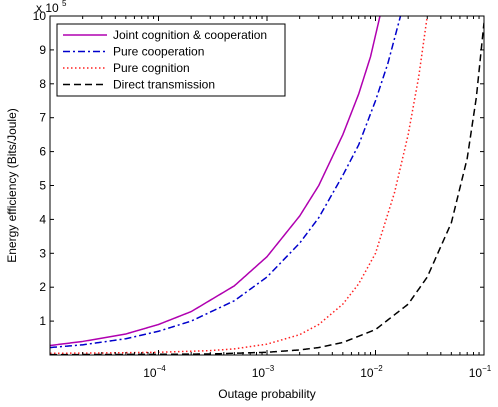 The height and width of the screenshot is (407, 498). I want to click on y-tick-label: 8, so click(42, 84).